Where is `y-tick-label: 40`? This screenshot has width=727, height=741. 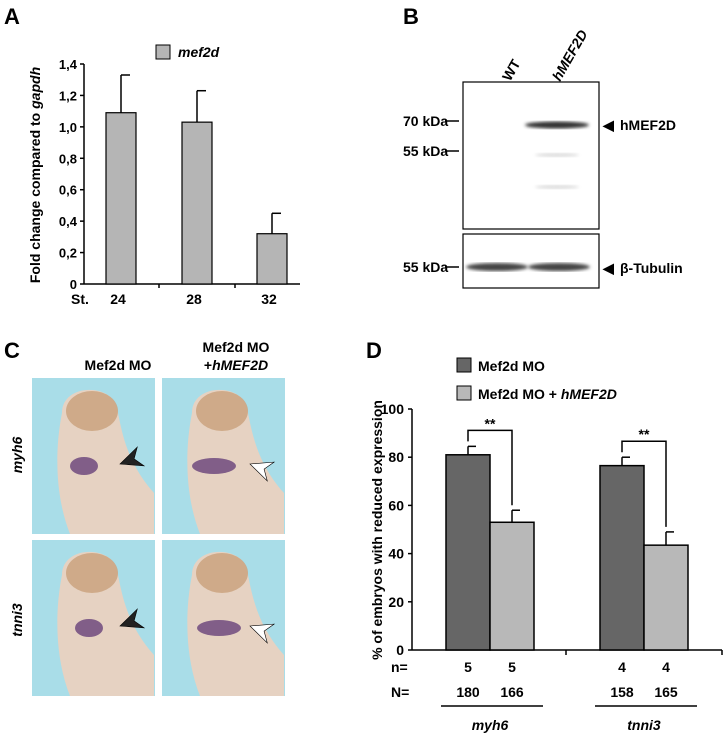
y-tick-label: 40 is located at coordinates (396, 554).